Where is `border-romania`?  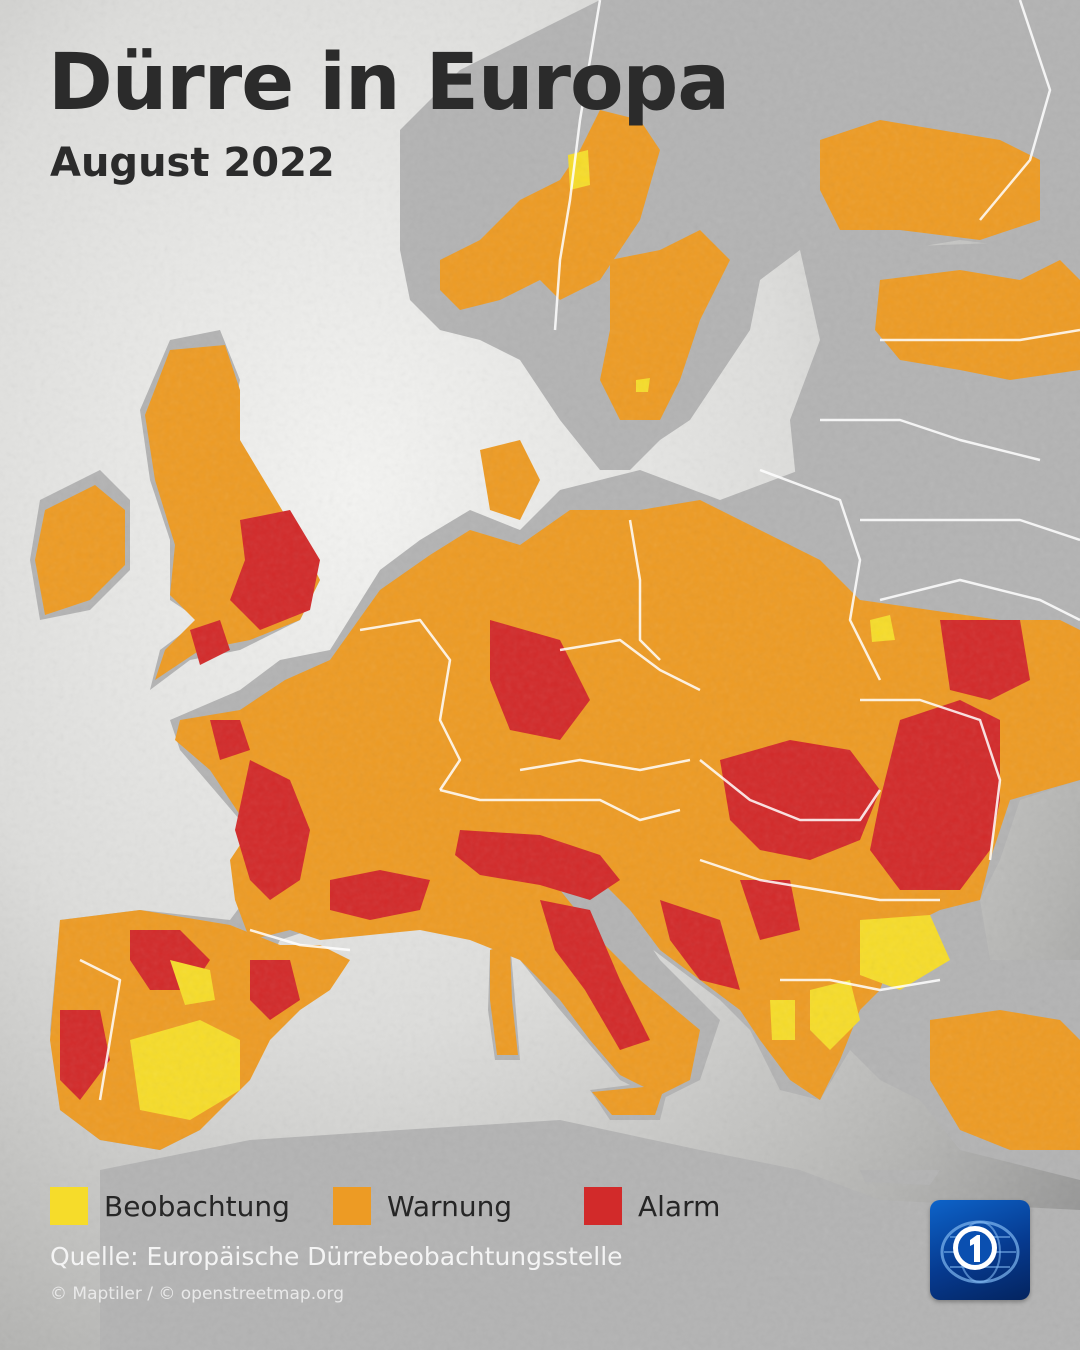
border-romania is located at coordinates (931, 779).